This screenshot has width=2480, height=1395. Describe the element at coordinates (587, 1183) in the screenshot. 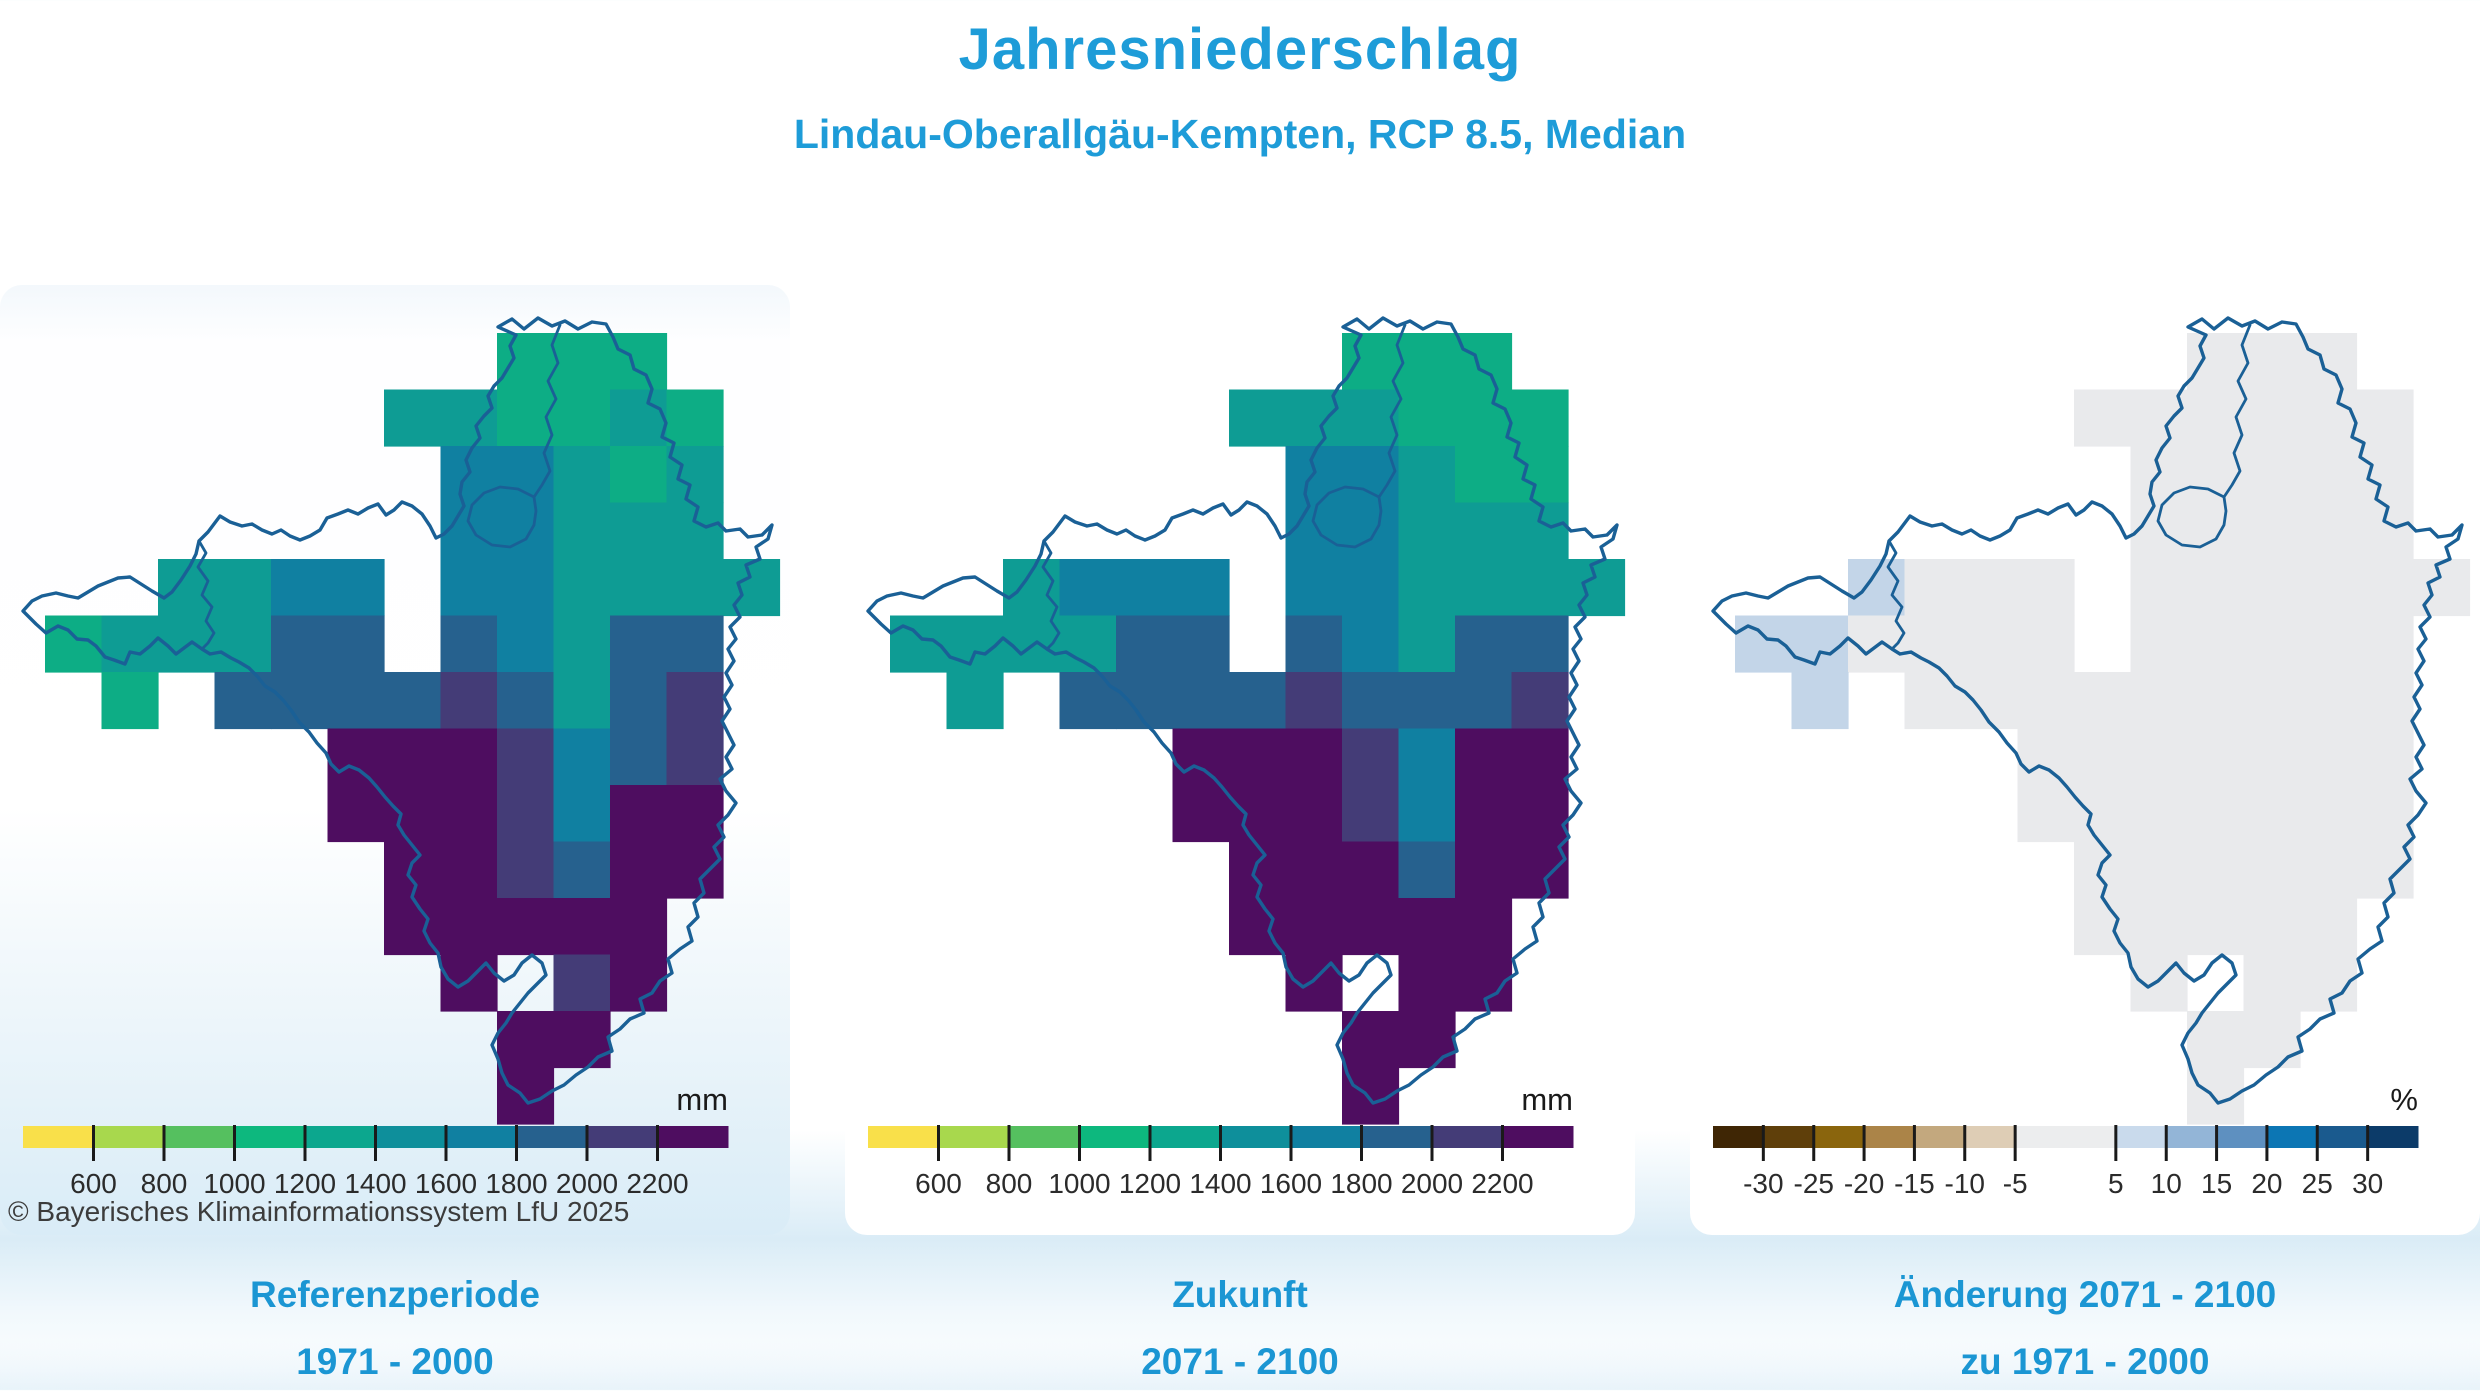

I see `colorbar-tick-label: 2000` at that location.